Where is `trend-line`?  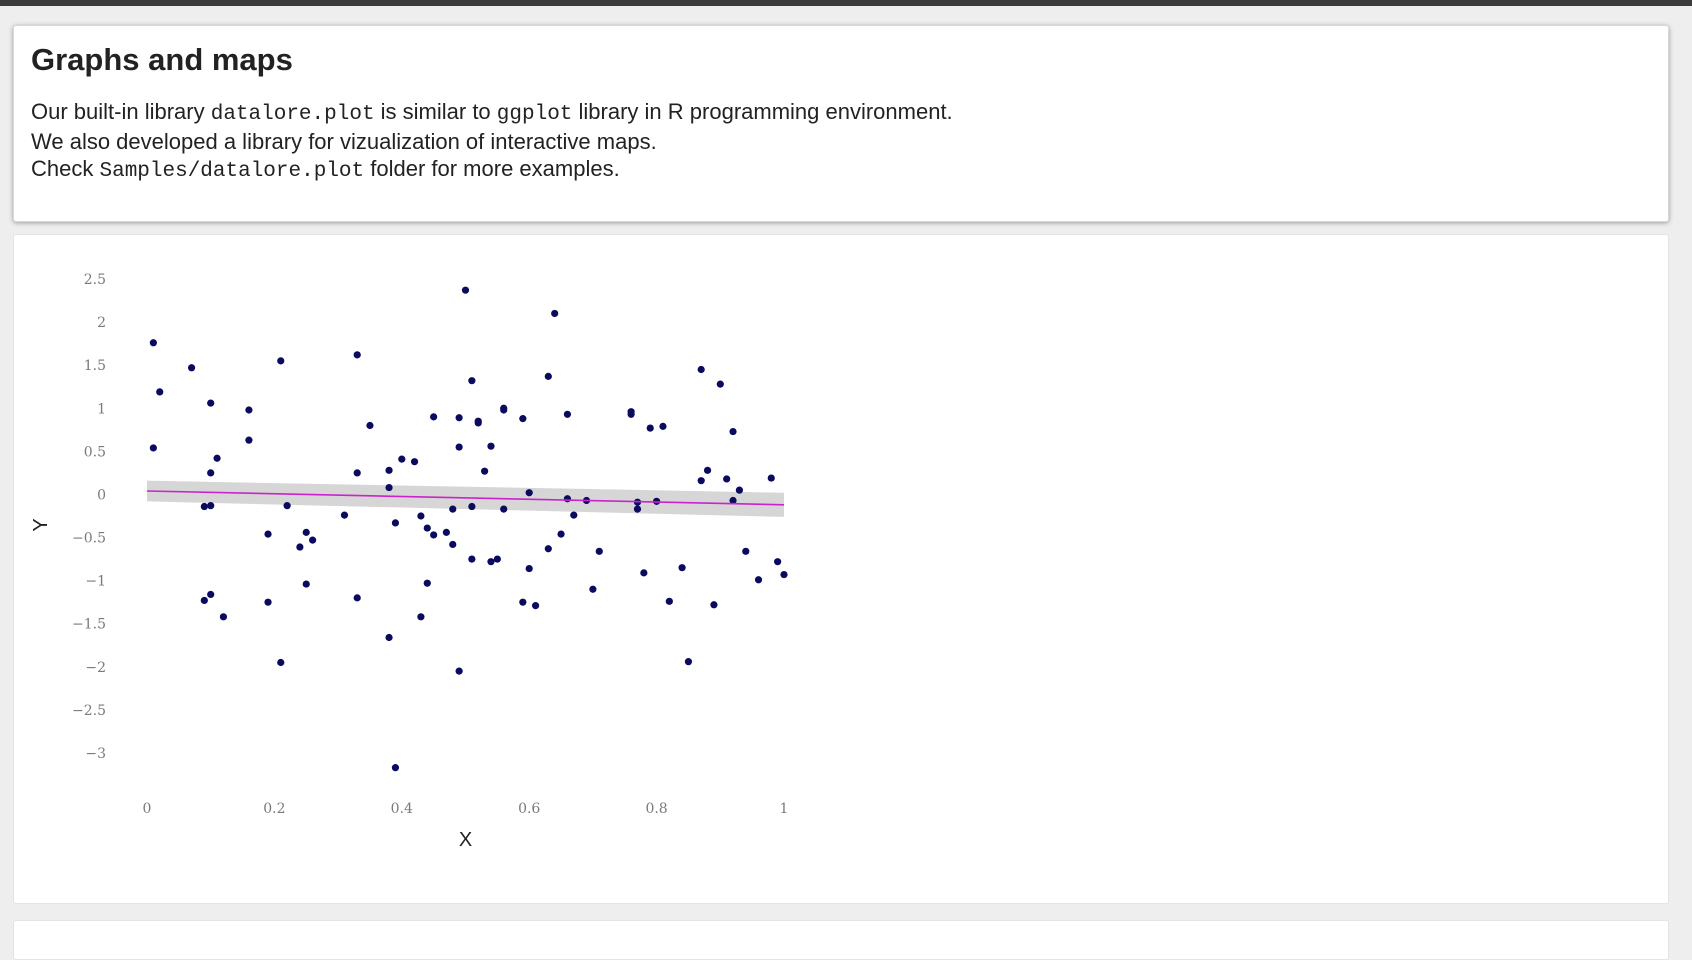
trend-line is located at coordinates (465, 498).